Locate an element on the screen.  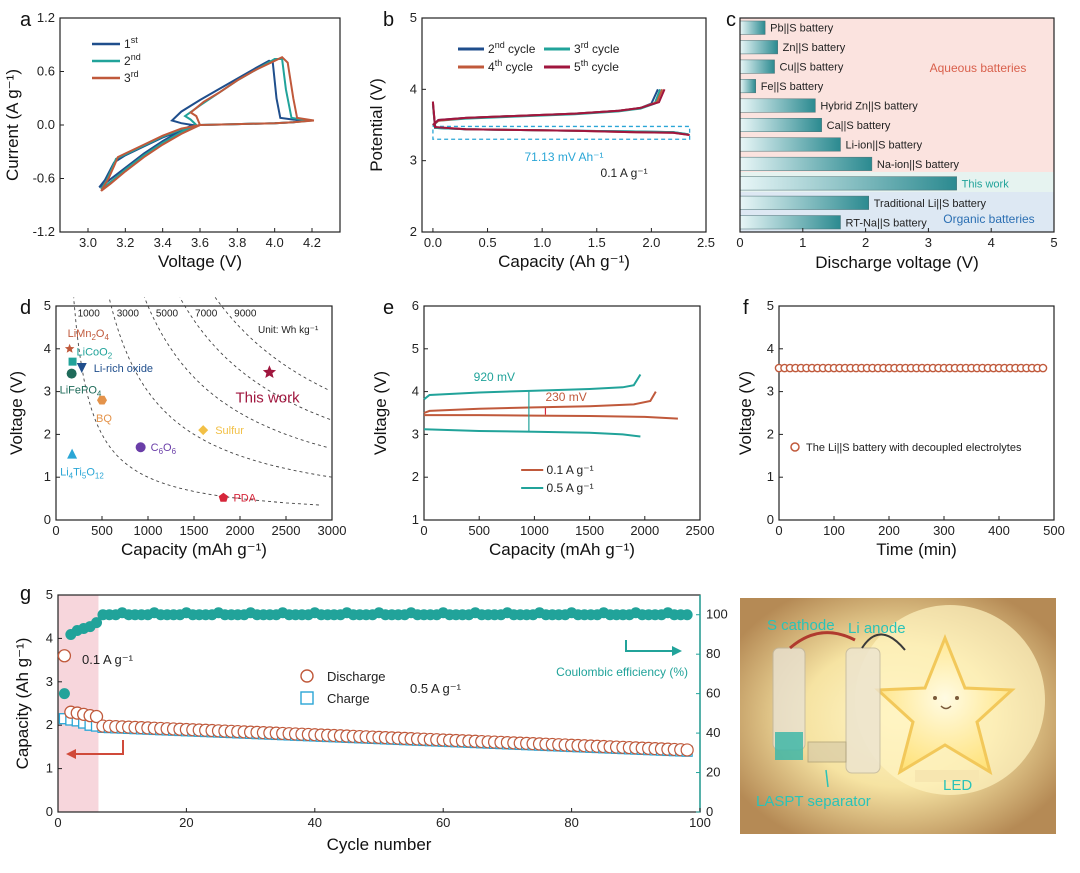
energy-label: 9000 is located at coordinates (245, 314).